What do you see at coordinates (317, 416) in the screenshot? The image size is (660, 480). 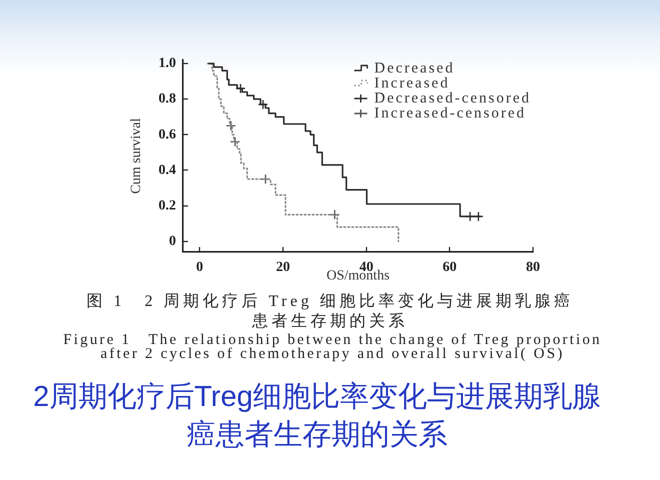 I see `text: 2周期化疗后Treg细胞比率变化与进展期乳腺癌患者生存期的关系` at bounding box center [317, 416].